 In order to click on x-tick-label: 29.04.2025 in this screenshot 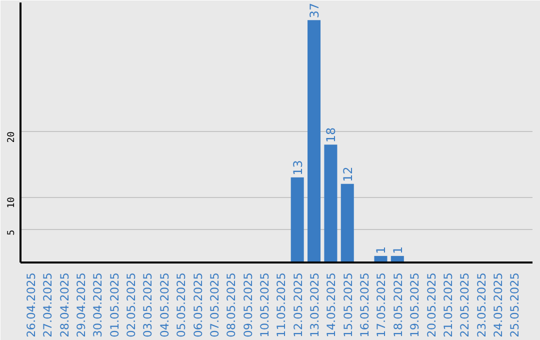, I will do `click(81, 305)`.